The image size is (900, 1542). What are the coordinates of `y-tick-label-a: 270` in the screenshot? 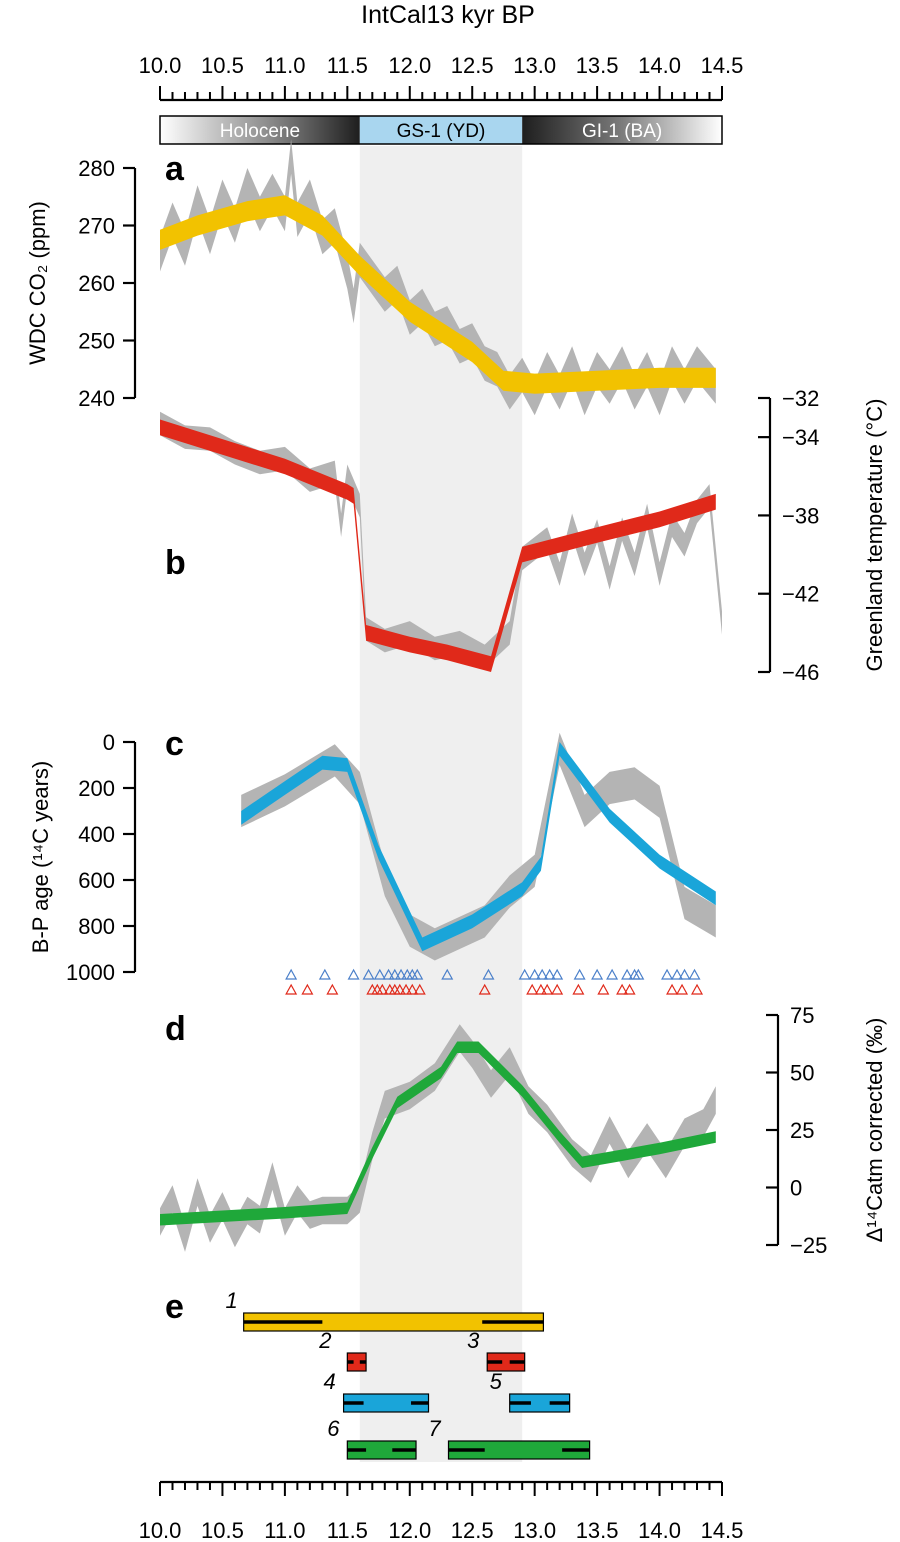 It's located at (96, 226).